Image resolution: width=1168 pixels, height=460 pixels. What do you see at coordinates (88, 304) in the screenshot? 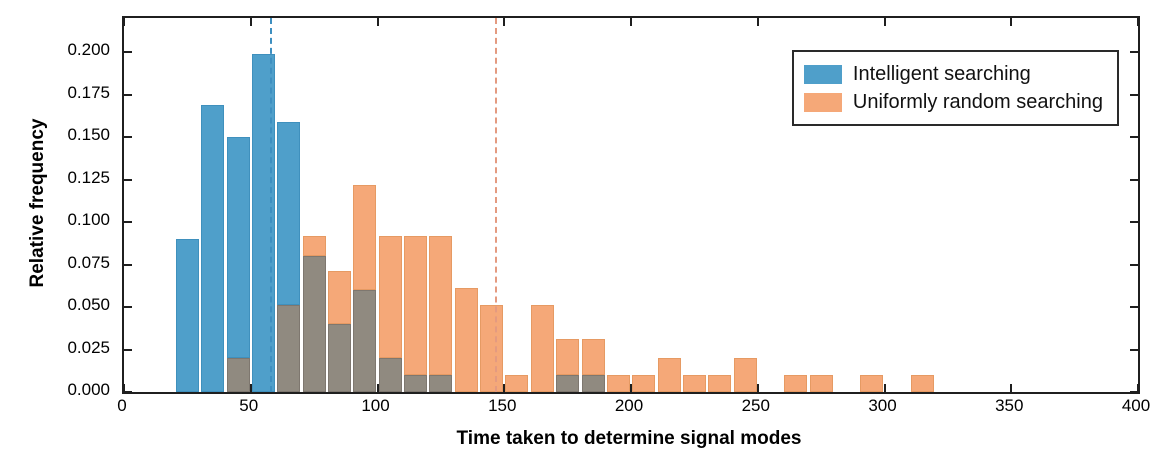
I see `y-tick-label: 0.050` at bounding box center [88, 304].